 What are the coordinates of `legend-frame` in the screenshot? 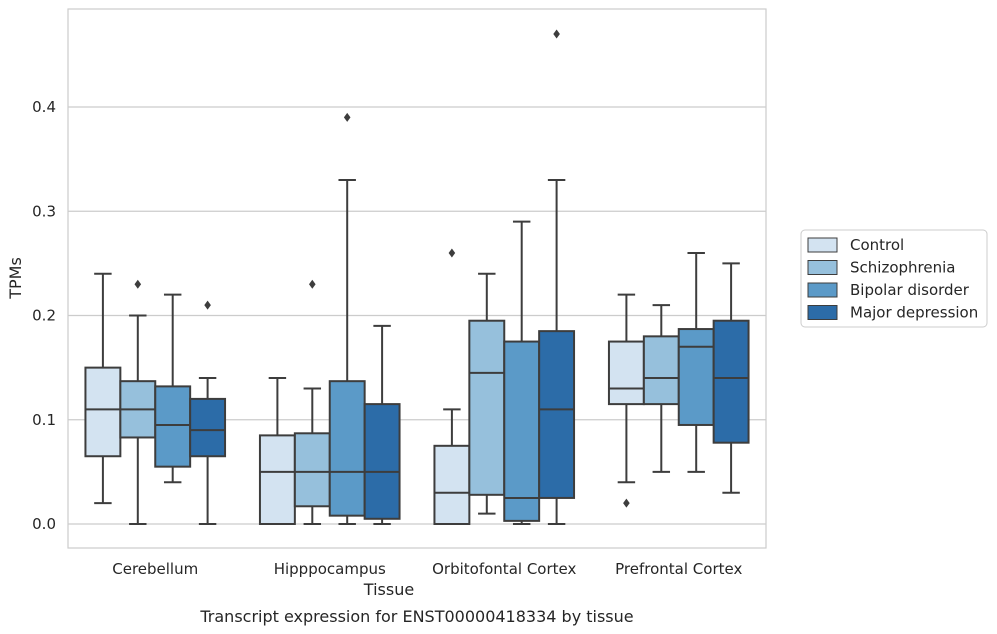 It's located at (894, 278).